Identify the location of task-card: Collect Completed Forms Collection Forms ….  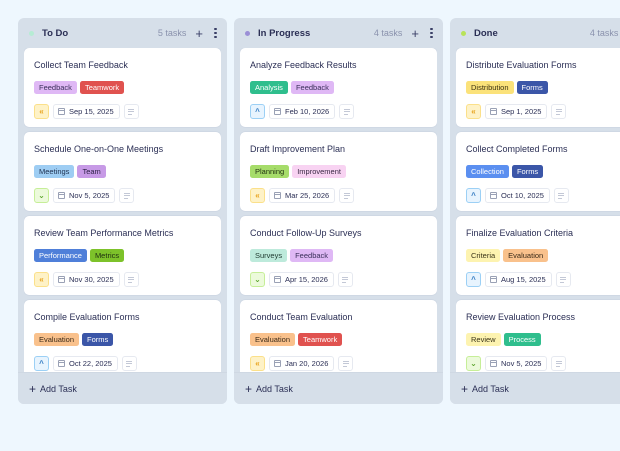
(538, 171).